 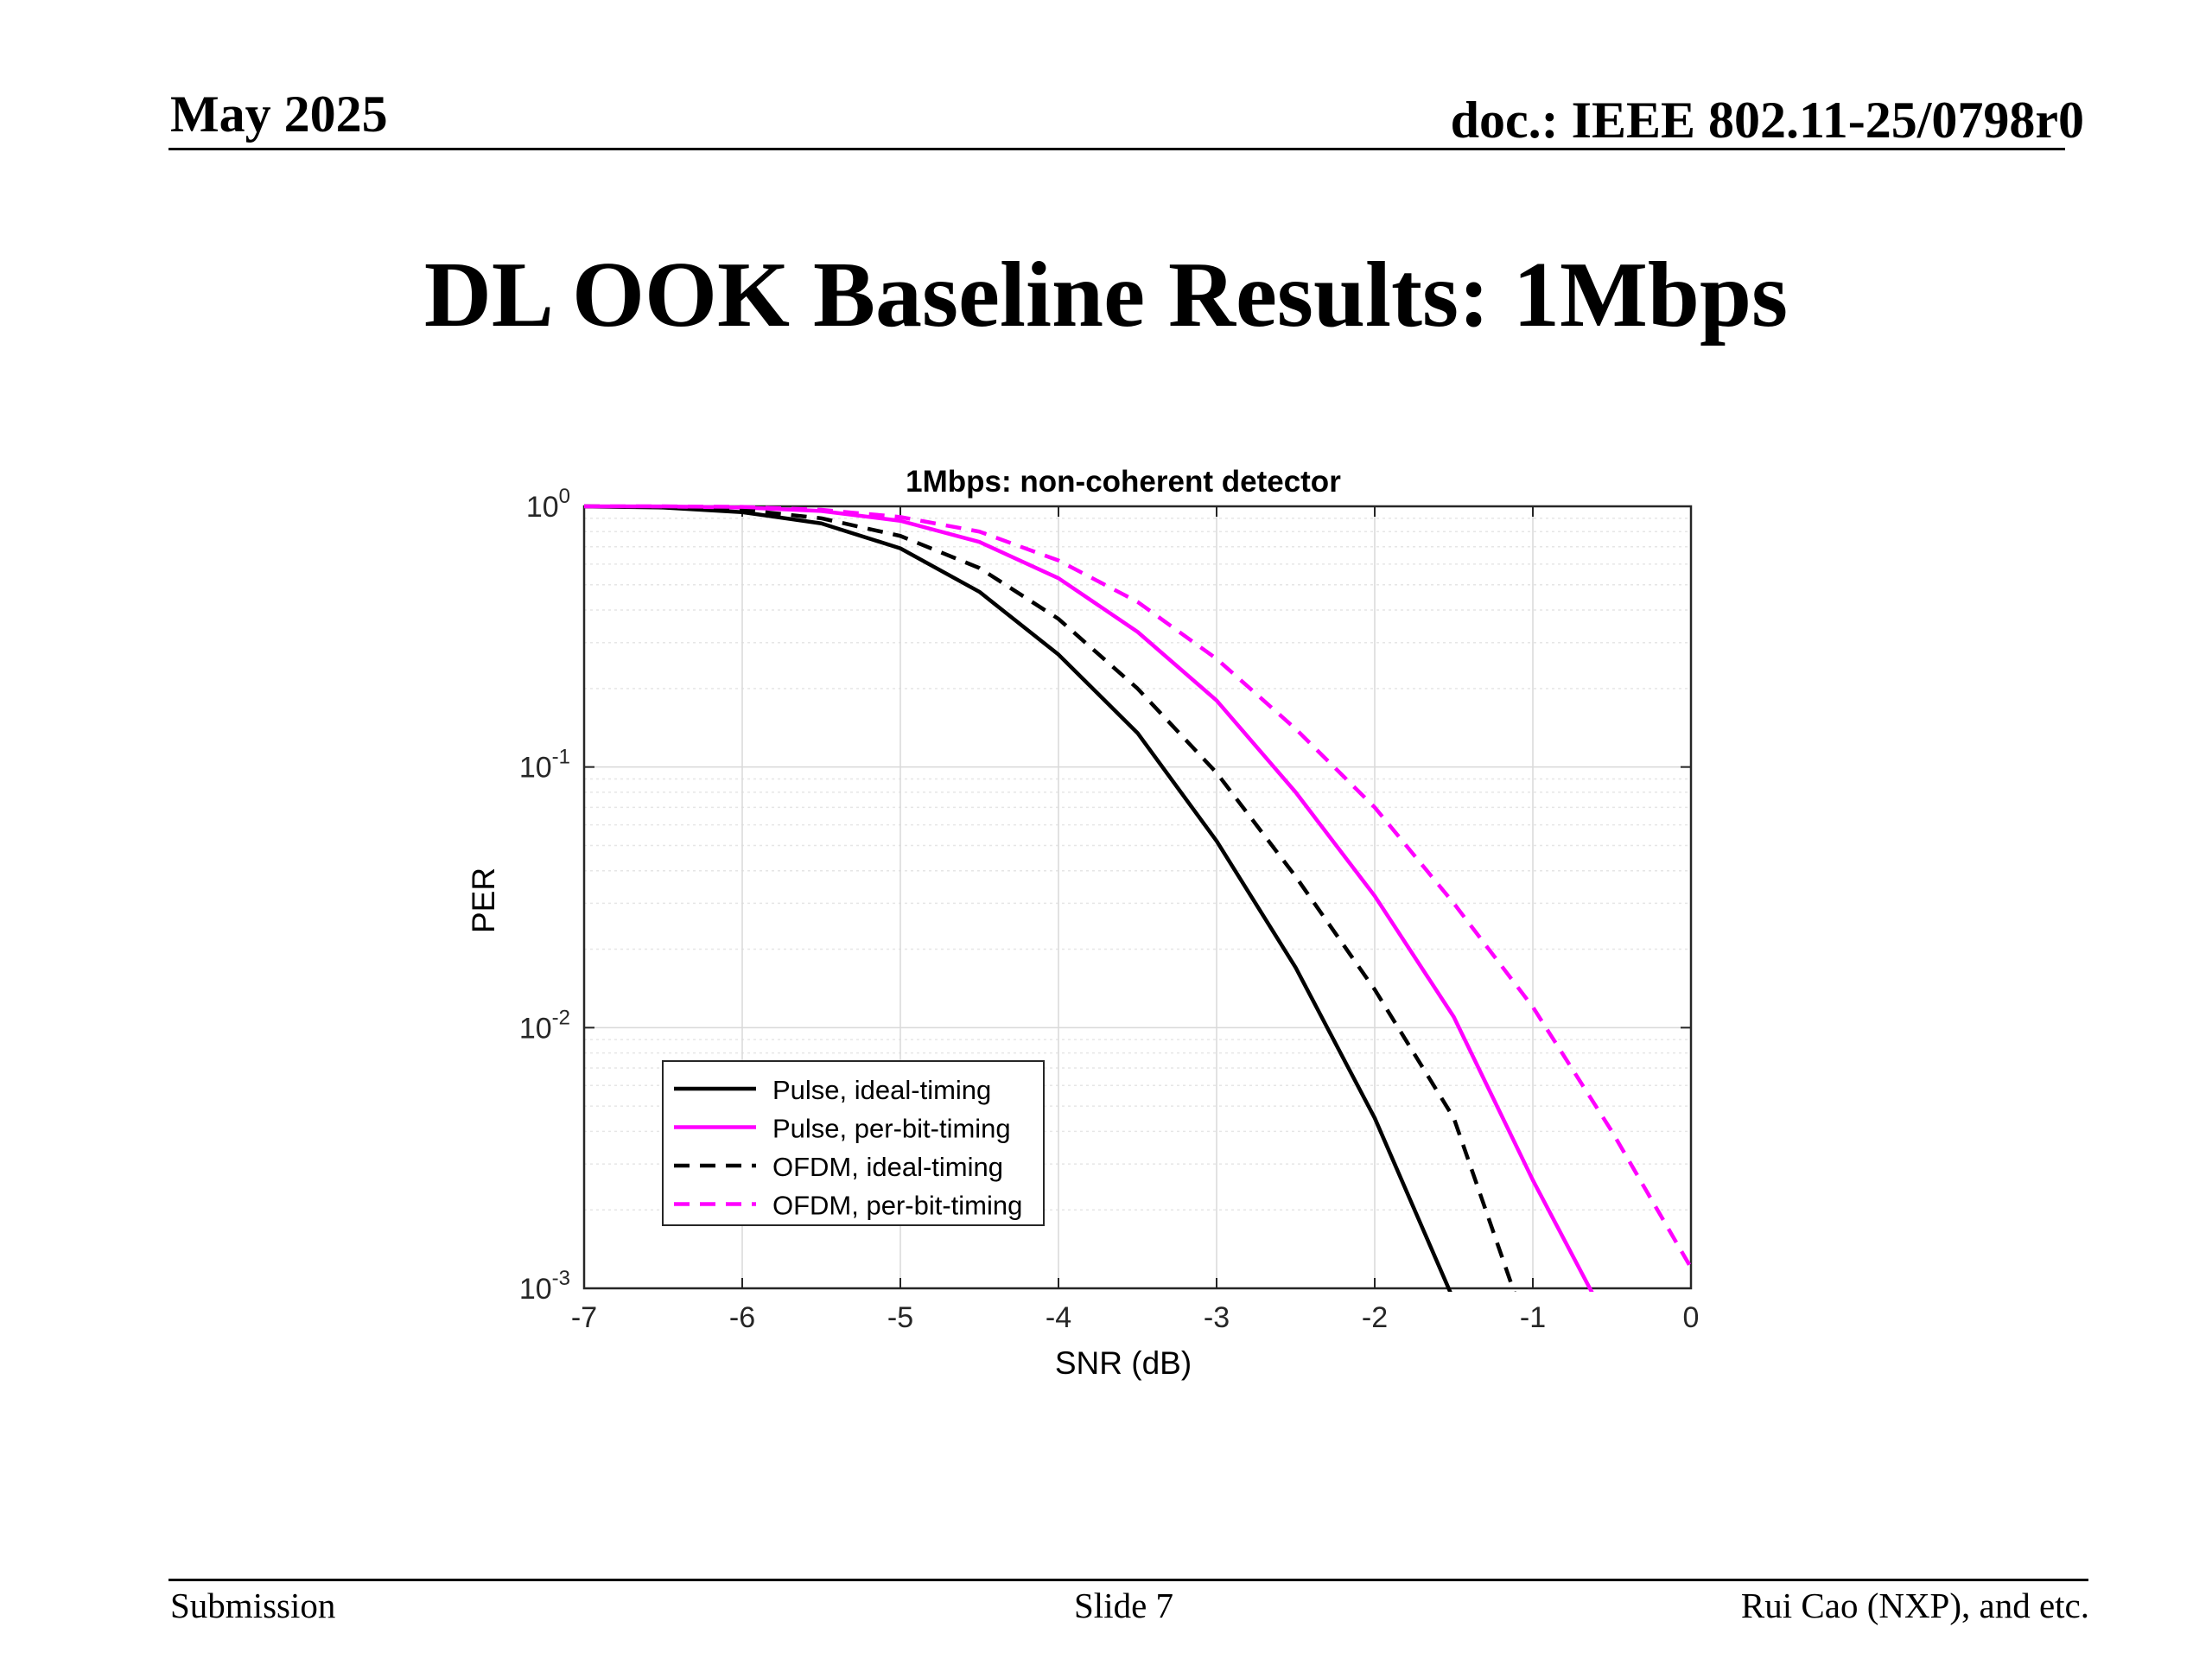 What do you see at coordinates (1914, 1605) in the screenshot?
I see `footer-author: Rui Cao (NXP), and etc.` at bounding box center [1914, 1605].